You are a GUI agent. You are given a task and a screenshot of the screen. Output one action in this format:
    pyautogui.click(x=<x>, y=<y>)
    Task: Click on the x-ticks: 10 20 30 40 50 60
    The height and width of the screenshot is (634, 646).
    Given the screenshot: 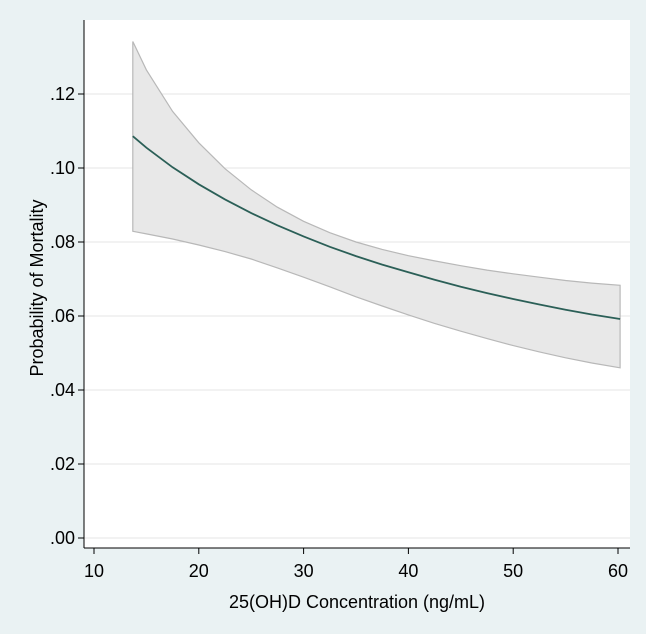 What is the action you would take?
    pyautogui.click(x=356, y=564)
    